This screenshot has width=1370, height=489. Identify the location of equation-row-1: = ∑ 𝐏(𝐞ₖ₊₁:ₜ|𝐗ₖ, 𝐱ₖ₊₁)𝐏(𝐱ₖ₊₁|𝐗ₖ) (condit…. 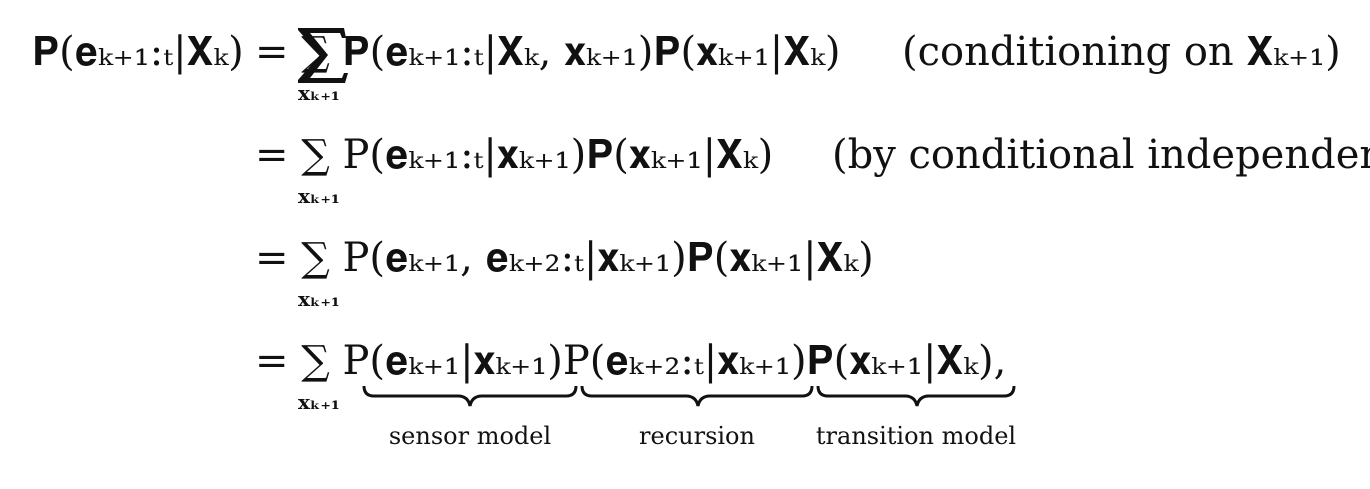
(798, 66).